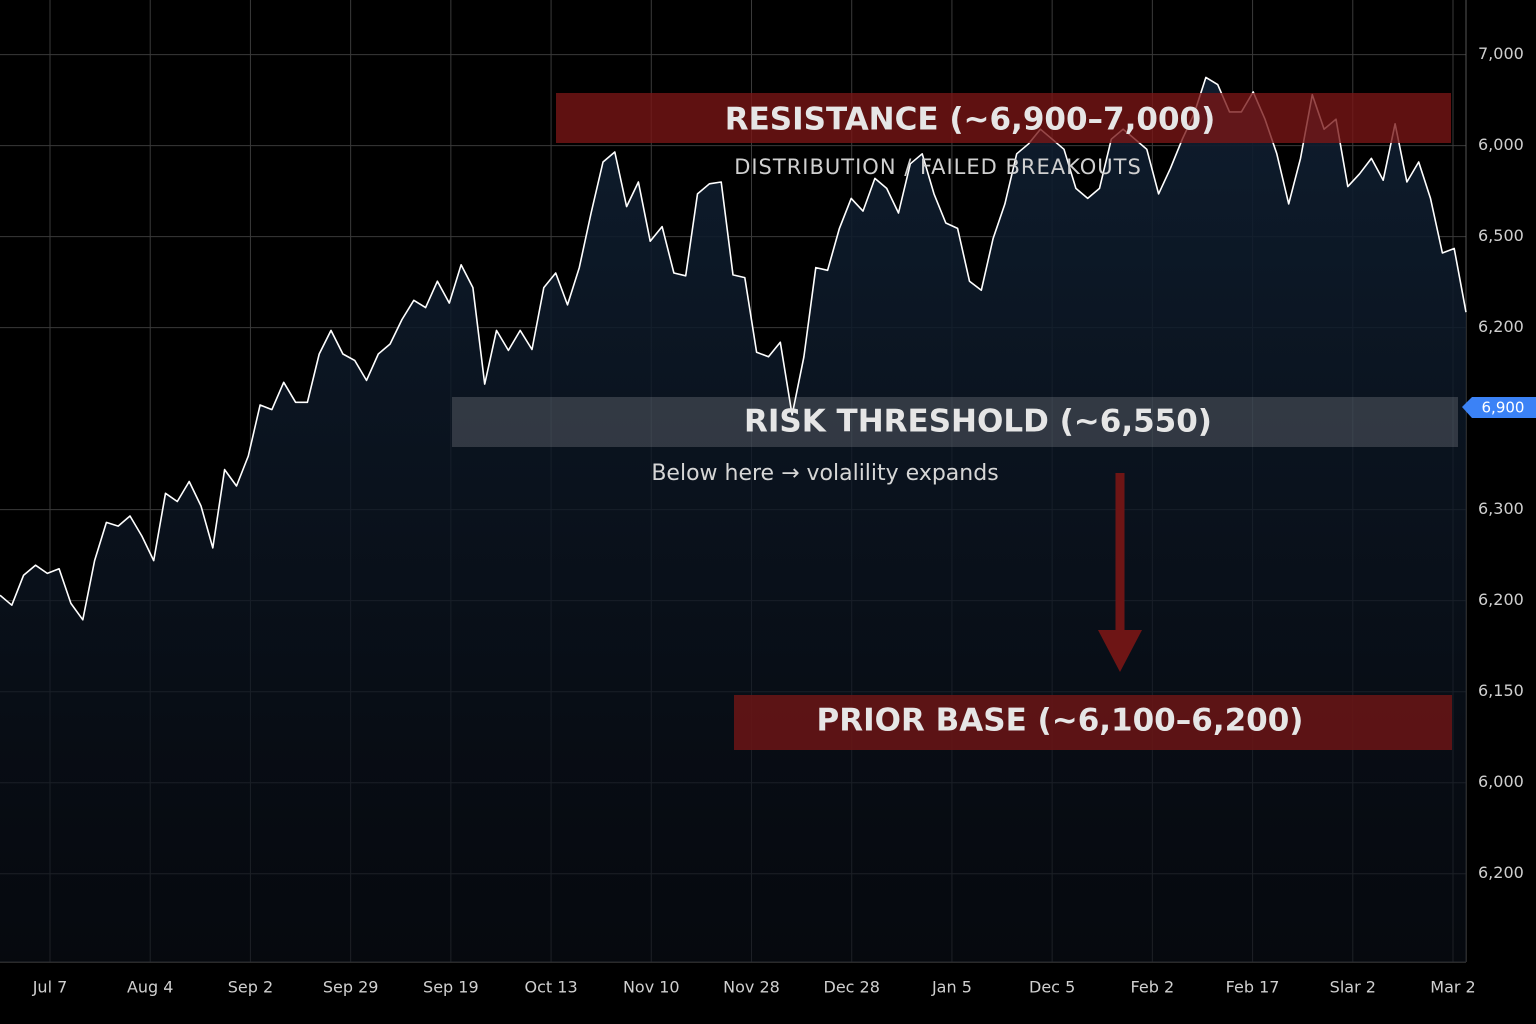  Describe the element at coordinates (451, 987) in the screenshot. I see `x-tick-label: Sep 19` at that location.